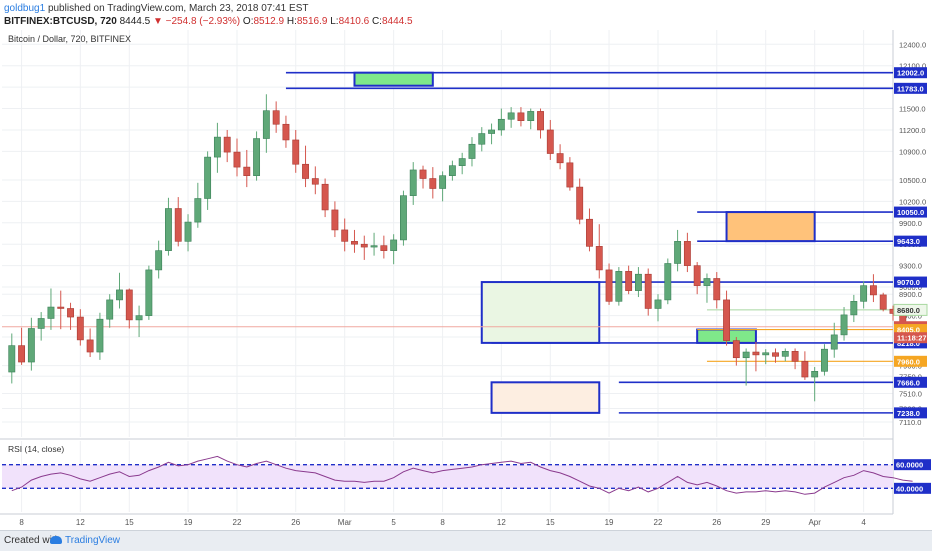  Describe the element at coordinates (135, 21) in the screenshot. I see `last-price: 8444.5` at that location.